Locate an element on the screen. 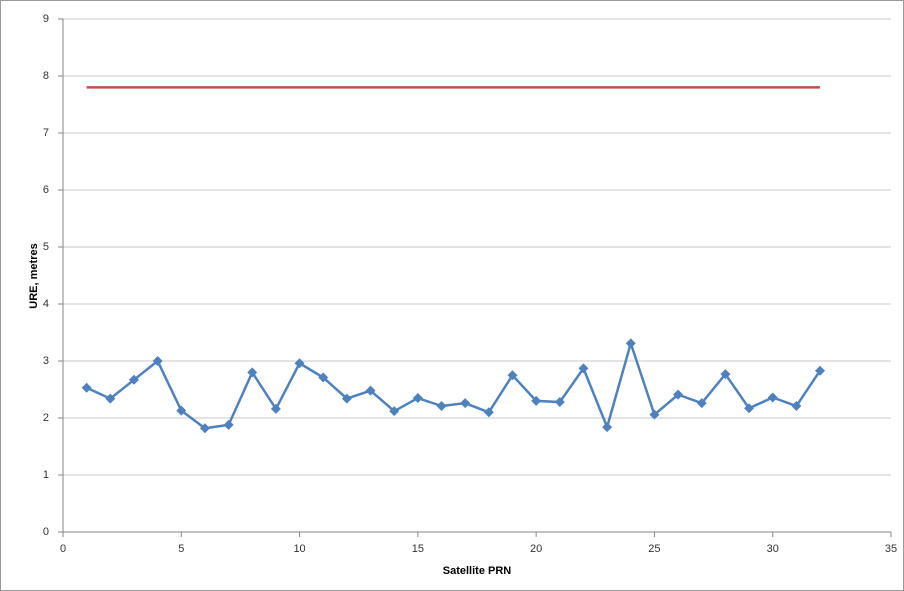 The image size is (904, 591). x-tick-label: 5 is located at coordinates (181, 549).